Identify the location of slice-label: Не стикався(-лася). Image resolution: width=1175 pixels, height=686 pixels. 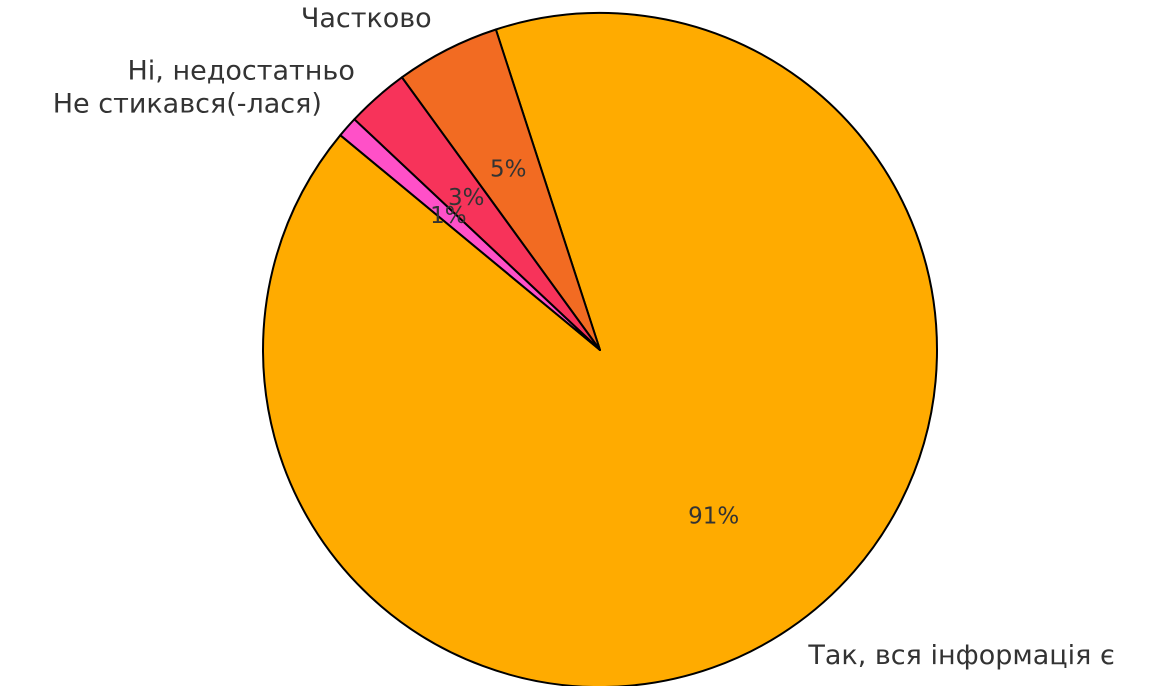
(187, 103).